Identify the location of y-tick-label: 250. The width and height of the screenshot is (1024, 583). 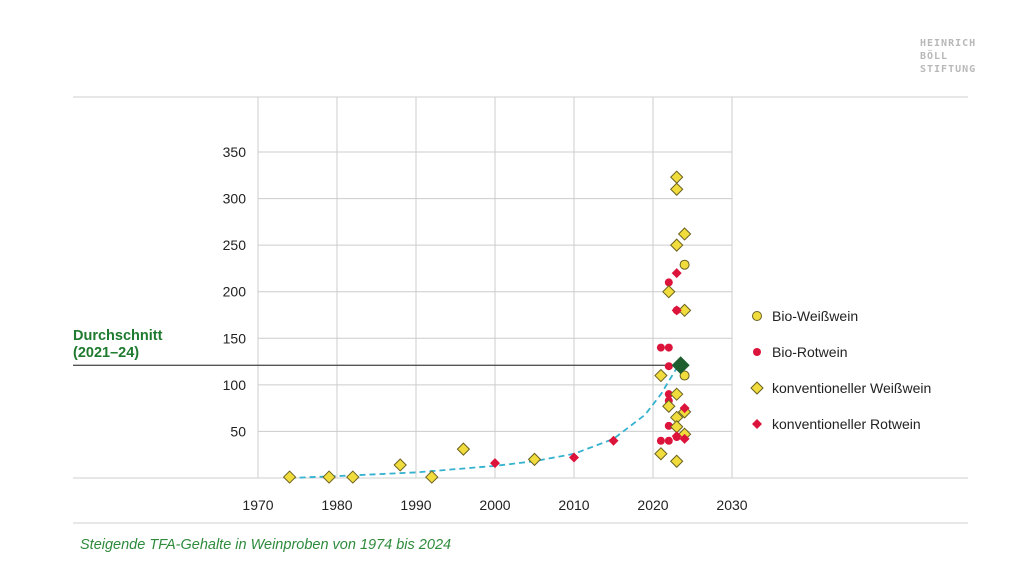
(235, 245).